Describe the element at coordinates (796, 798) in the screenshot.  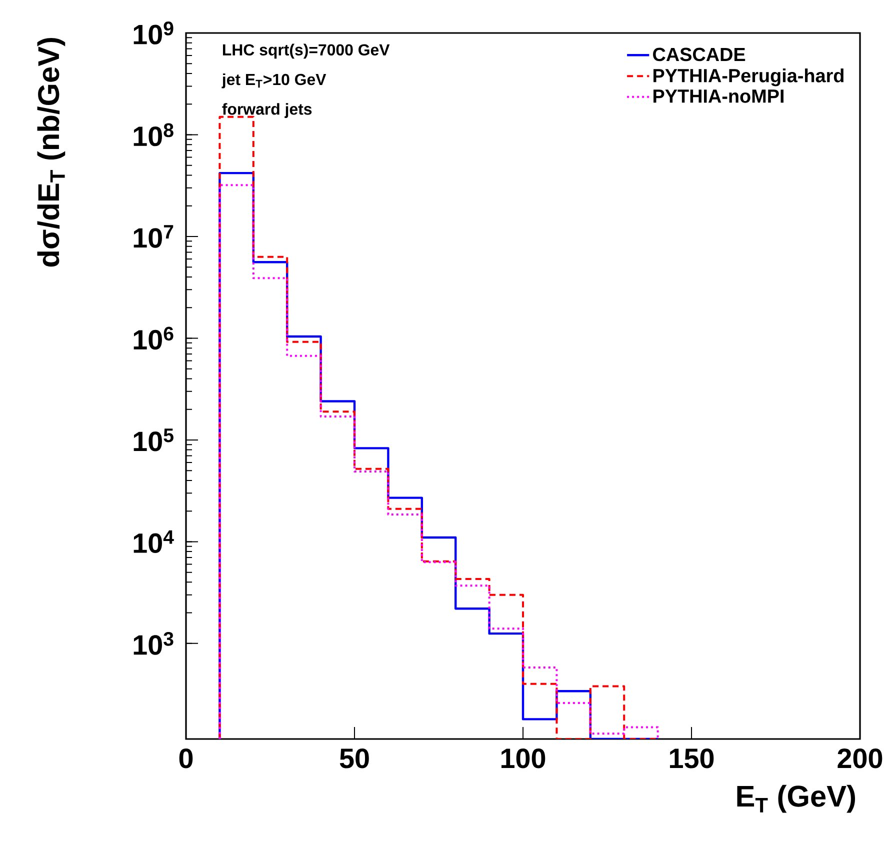
I see `x-axis-title: E$_{T}$ (GeV)` at that location.